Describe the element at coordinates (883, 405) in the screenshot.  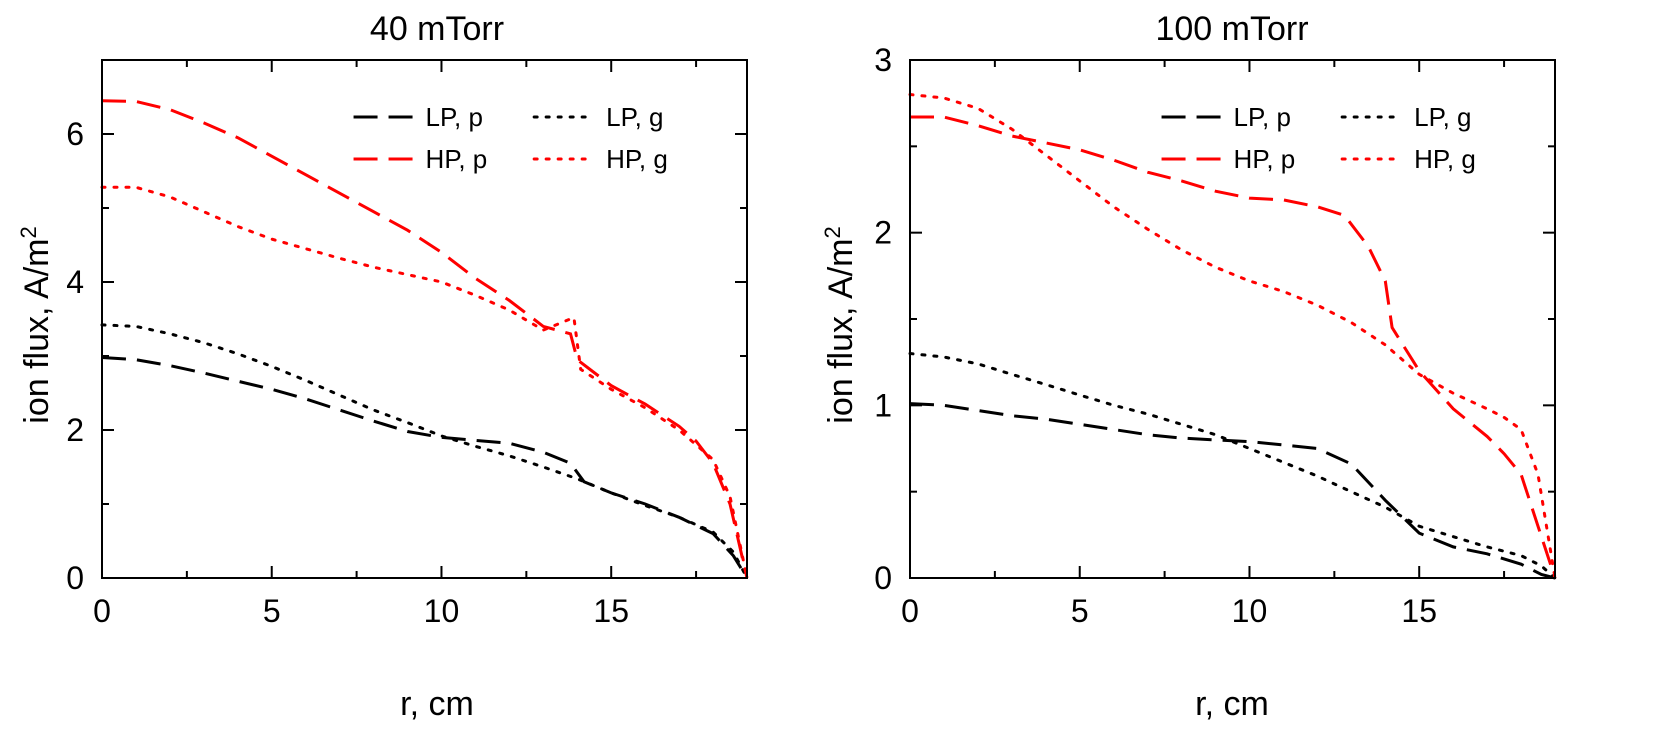
I see `y-tick-label: 1` at that location.